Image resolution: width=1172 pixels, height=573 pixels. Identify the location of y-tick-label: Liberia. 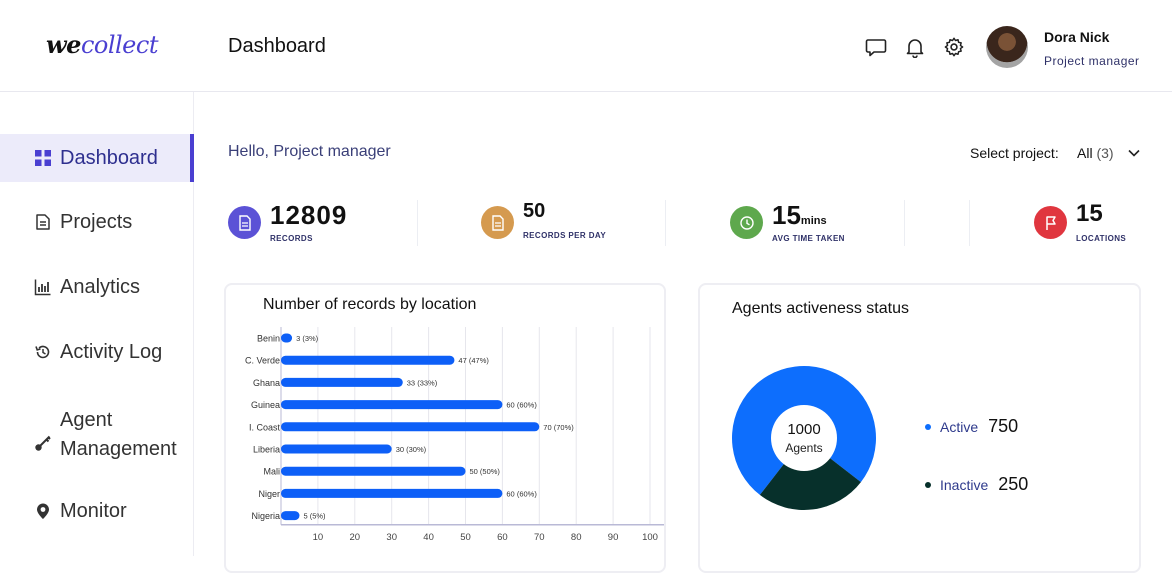
(266, 450).